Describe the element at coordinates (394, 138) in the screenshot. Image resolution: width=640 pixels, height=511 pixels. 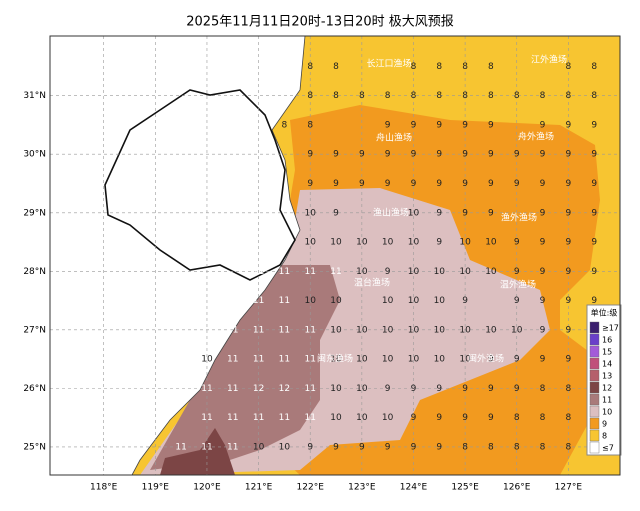
I see `fishing-ground-label: 舟山渔场` at that location.